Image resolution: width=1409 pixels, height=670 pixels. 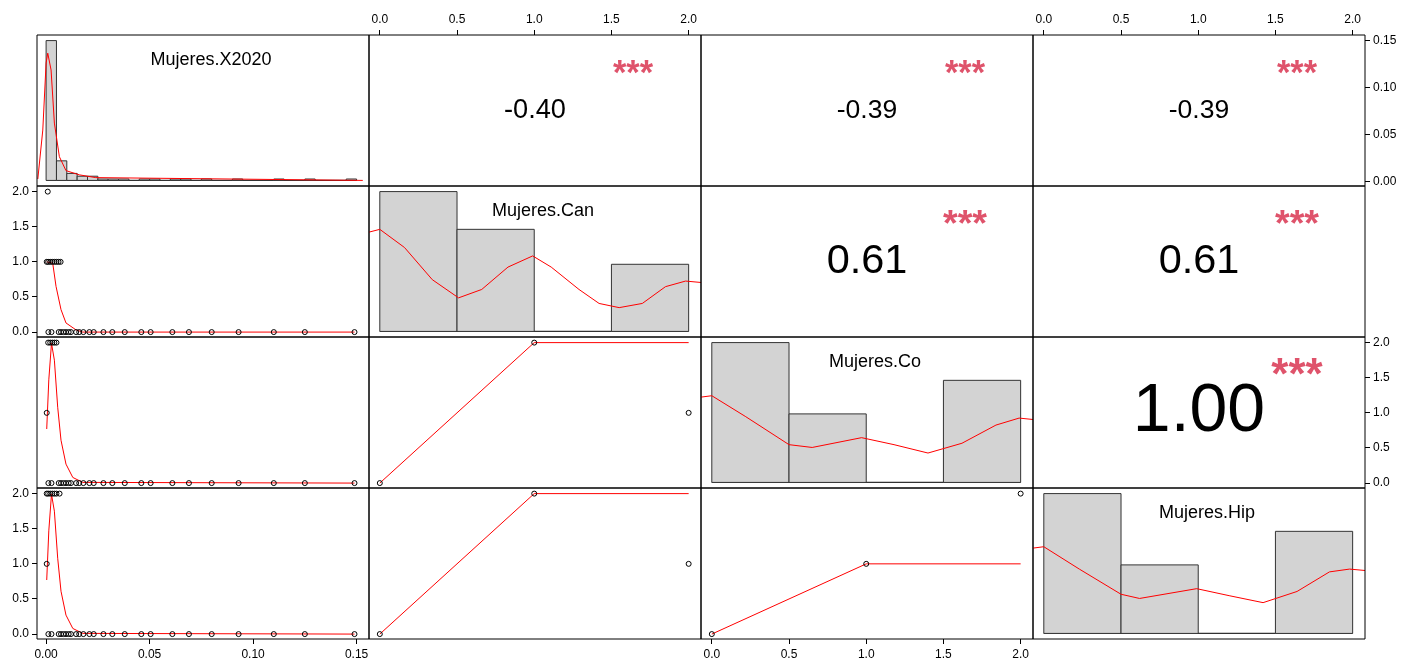 What do you see at coordinates (867, 108) in the screenshot?
I see `text: -0.39` at bounding box center [867, 108].